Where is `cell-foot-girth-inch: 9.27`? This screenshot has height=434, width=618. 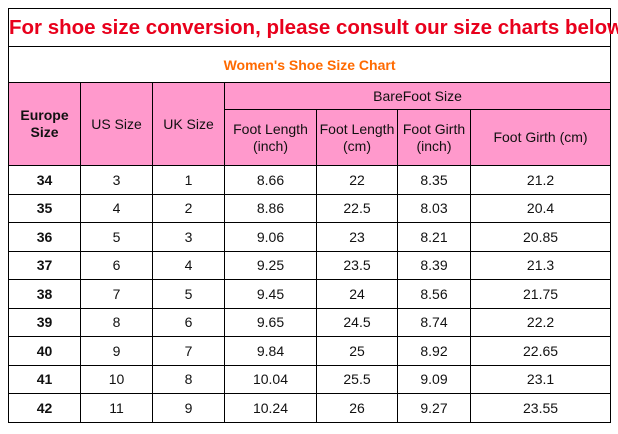
cell-foot-girth-inch: 9.27 is located at coordinates (434, 408).